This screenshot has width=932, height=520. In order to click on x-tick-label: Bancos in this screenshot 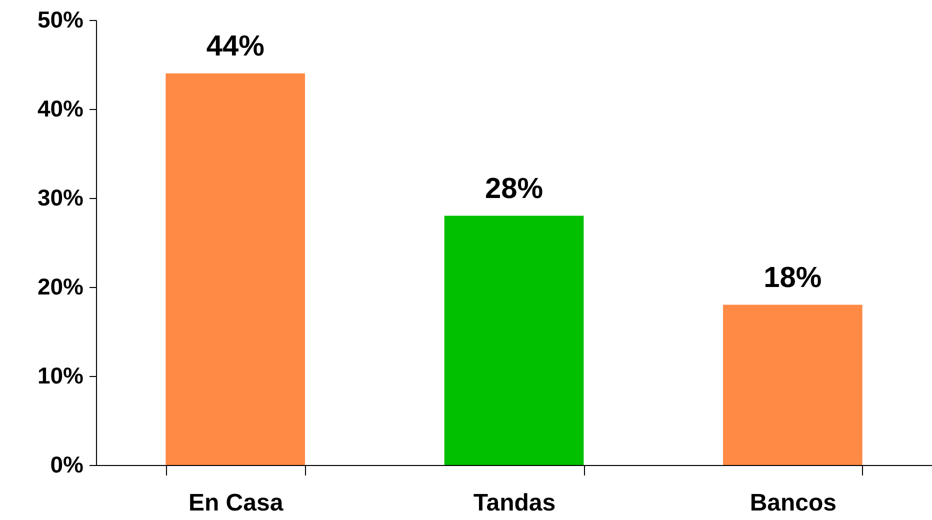, I will do `click(793, 503)`.